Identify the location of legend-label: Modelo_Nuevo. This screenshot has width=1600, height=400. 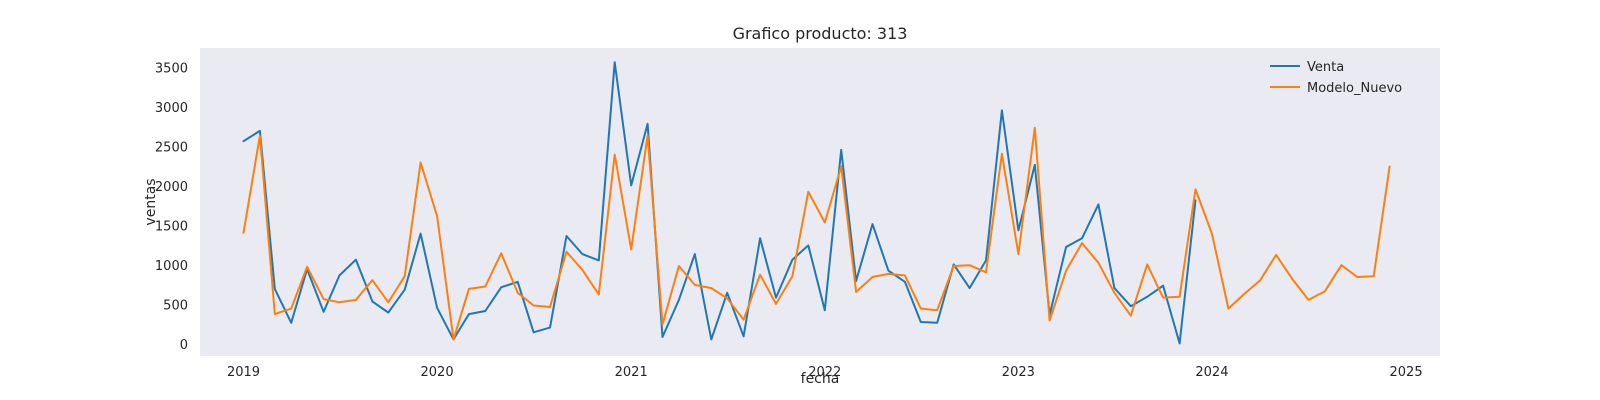
(1354, 88).